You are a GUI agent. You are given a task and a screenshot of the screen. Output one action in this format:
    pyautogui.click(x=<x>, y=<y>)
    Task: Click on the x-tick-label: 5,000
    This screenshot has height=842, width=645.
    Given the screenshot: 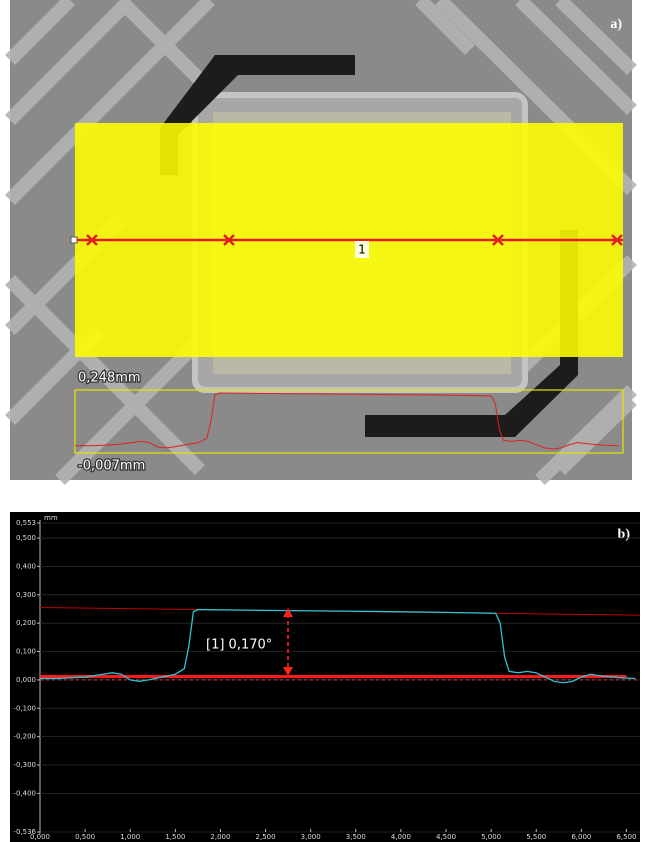 What is the action you would take?
    pyautogui.click(x=491, y=837)
    